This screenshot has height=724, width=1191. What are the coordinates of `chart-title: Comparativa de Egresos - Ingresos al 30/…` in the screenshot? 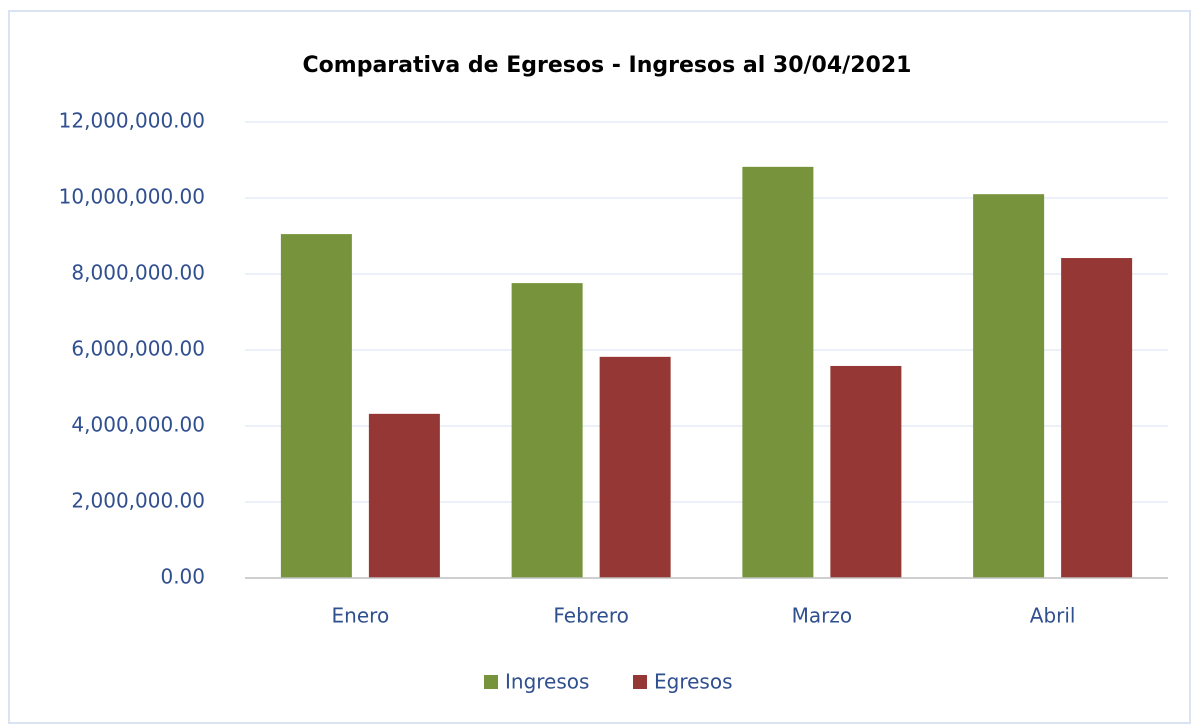 It's located at (607, 65).